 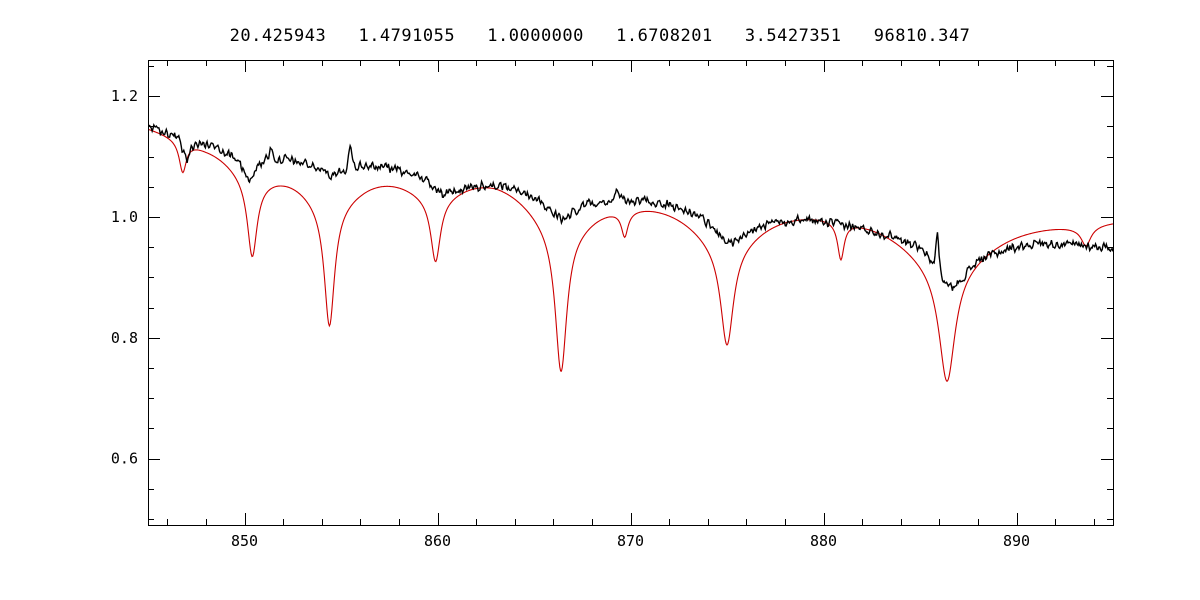 What do you see at coordinates (124, 338) in the screenshot?
I see `y-tick-label: 0.8` at bounding box center [124, 338].